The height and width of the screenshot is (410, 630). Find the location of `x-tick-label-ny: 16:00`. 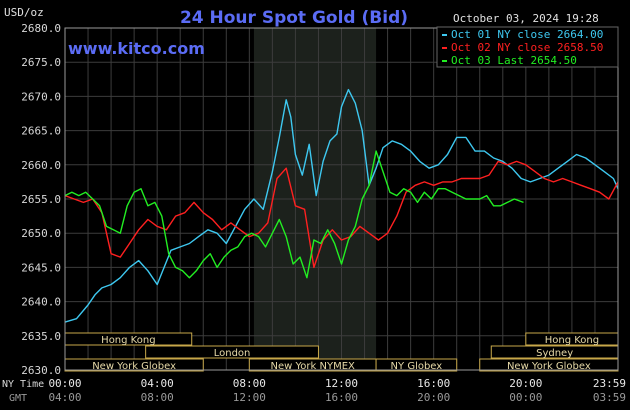

x-tick-label-ny: 16:00 is located at coordinates (433, 383).